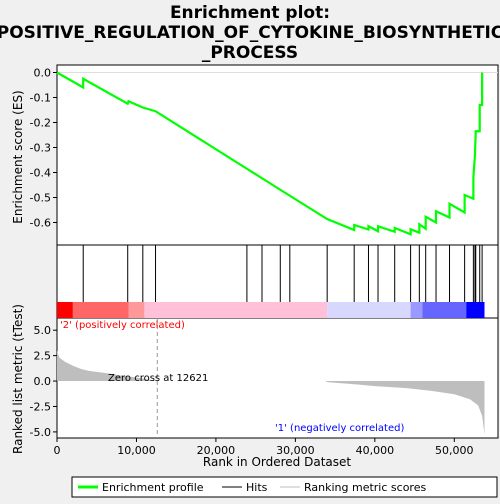 The width and height of the screenshot is (500, 504). I want to click on zero-cross-label: Zero cross at 12621, so click(158, 378).